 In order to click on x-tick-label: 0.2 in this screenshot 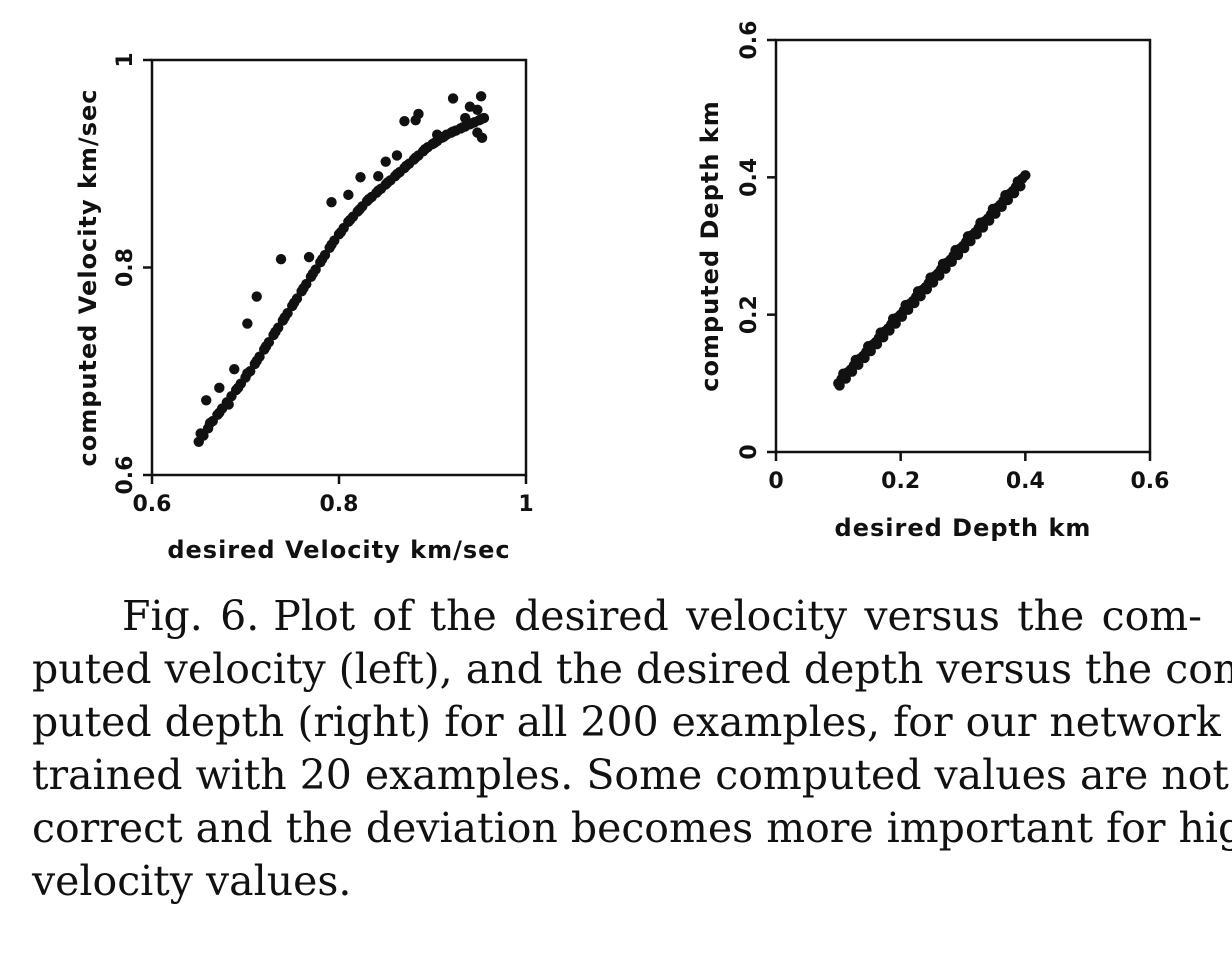, I will do `click(900, 481)`.